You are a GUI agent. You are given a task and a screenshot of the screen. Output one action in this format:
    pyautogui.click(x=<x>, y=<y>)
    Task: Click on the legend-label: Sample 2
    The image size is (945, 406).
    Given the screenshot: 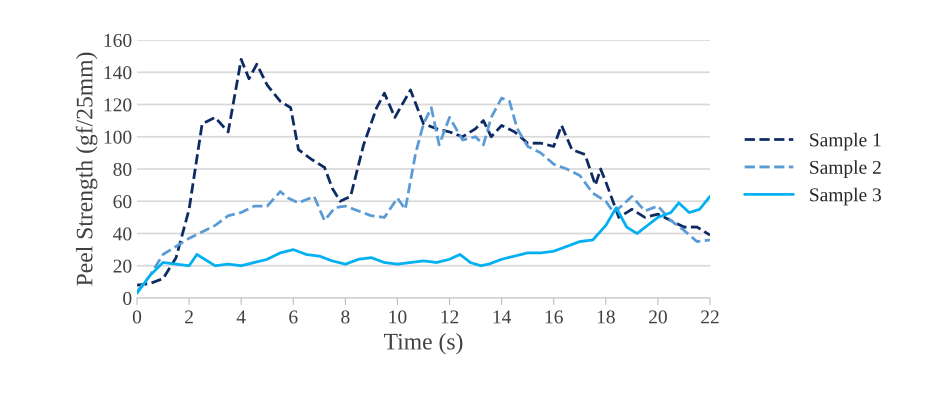 What is the action you would take?
    pyautogui.click(x=845, y=169)
    